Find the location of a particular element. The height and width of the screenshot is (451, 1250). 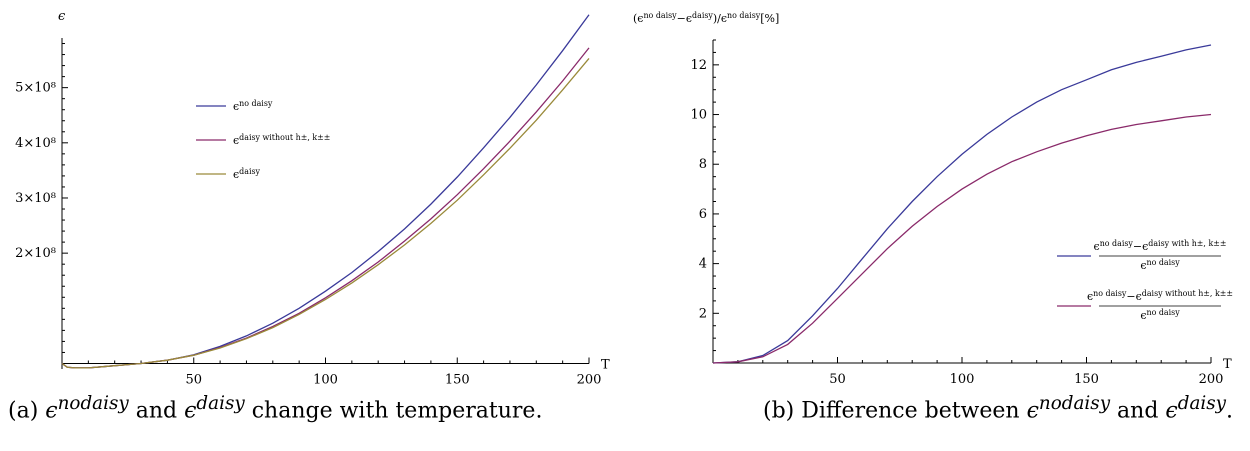

caption-b-symbol-1-sup: nodaisy is located at coordinates (1074, 403).